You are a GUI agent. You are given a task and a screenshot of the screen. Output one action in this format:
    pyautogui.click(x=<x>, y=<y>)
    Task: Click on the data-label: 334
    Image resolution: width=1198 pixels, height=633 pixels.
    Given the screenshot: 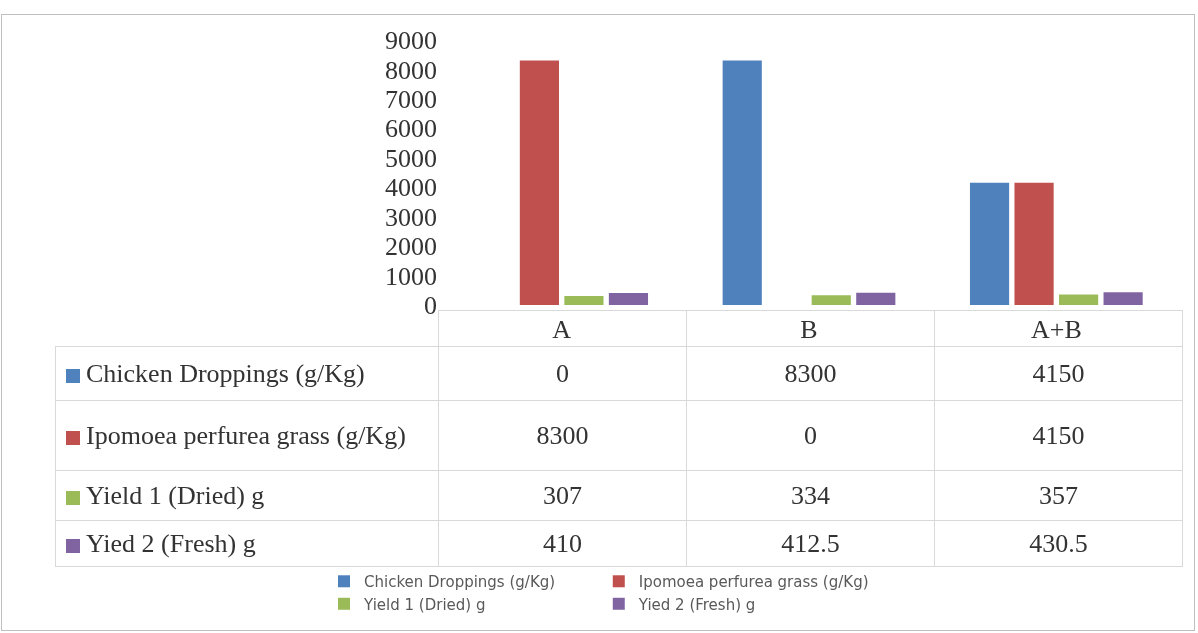 What is the action you would take?
    pyautogui.click(x=810, y=495)
    